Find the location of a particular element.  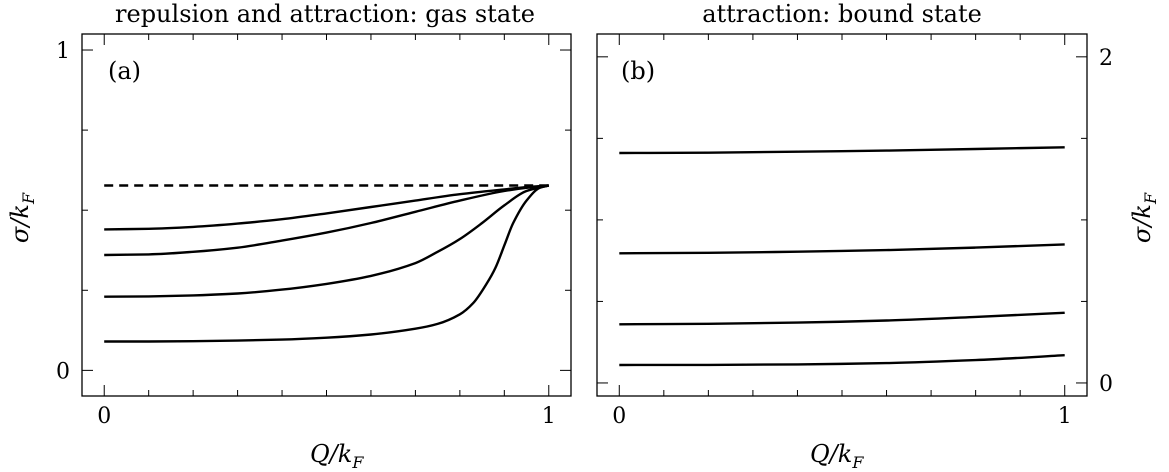

panel-a-curves is located at coordinates (327, 263).